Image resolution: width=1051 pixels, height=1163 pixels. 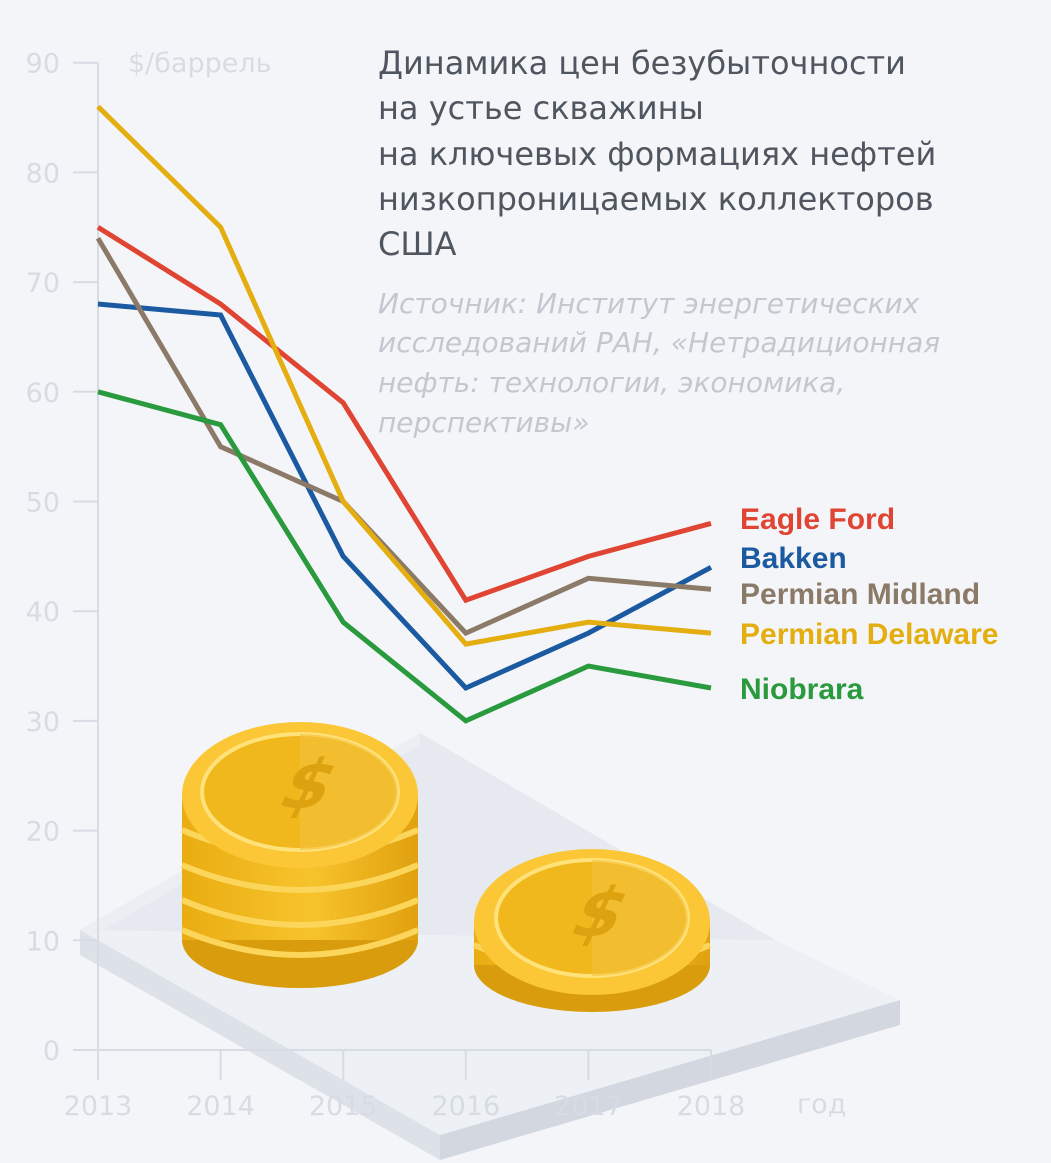 What do you see at coordinates (43, 64) in the screenshot?
I see `y-tick-label: 90` at bounding box center [43, 64].